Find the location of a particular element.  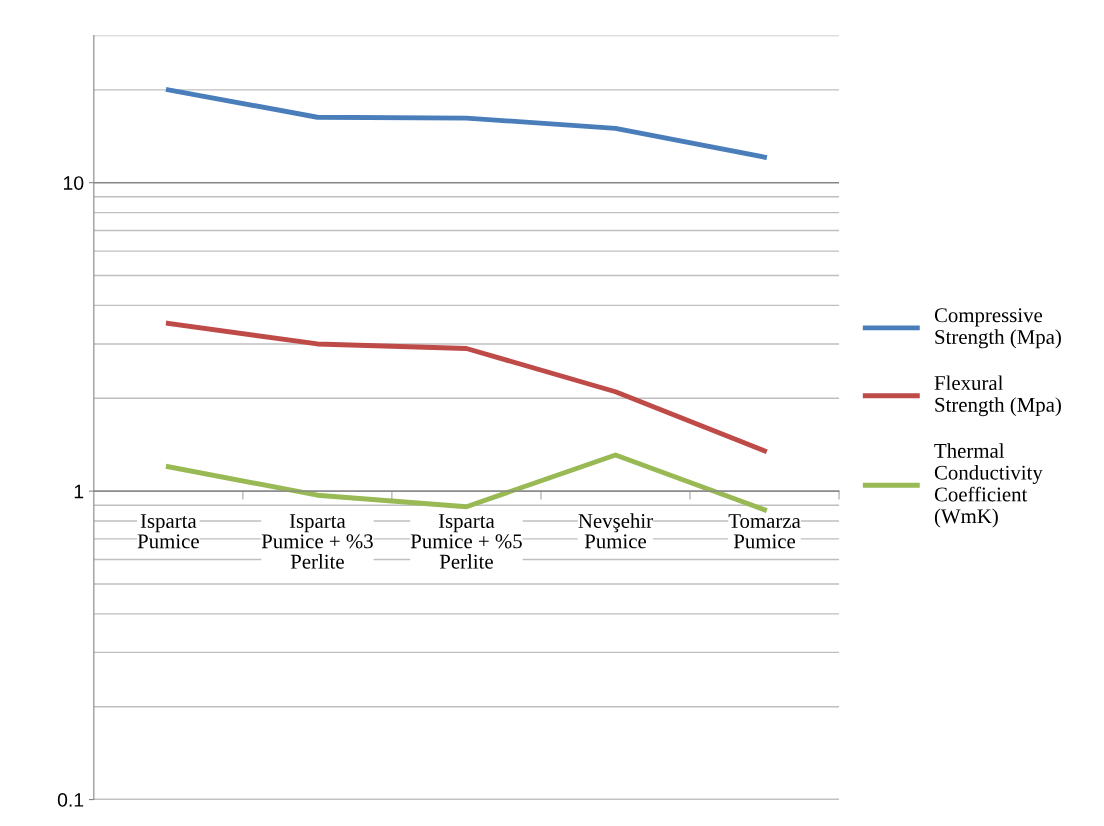

x-tick-label: Nevşehir Pumice is located at coordinates (615, 531).